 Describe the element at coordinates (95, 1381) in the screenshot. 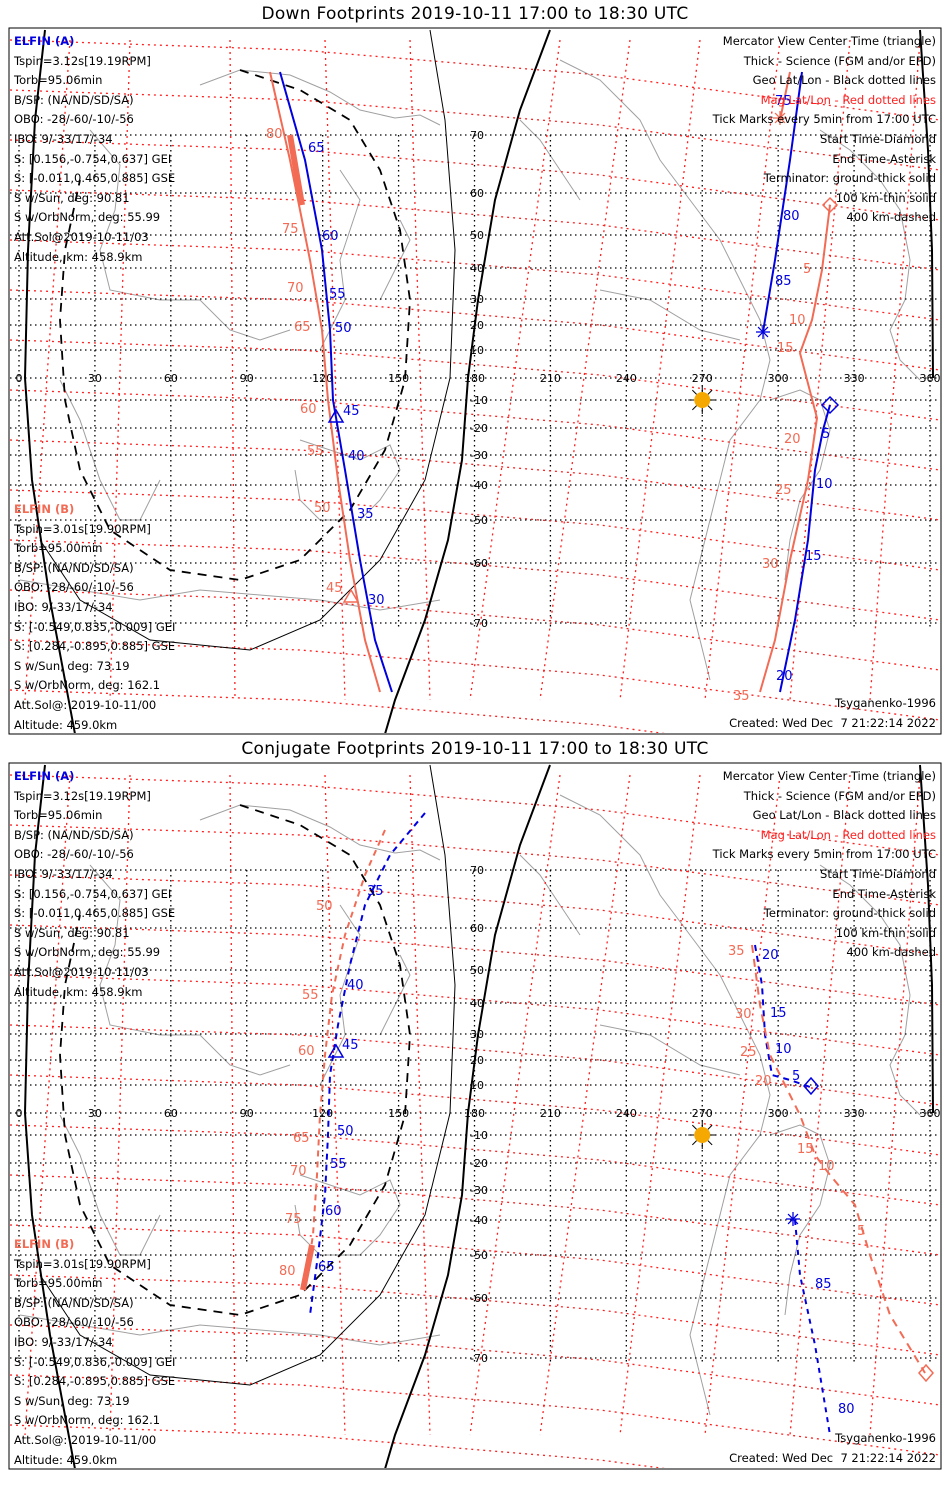

I see `gse: S: [0.284,-0.895,0.885] GSE` at that location.